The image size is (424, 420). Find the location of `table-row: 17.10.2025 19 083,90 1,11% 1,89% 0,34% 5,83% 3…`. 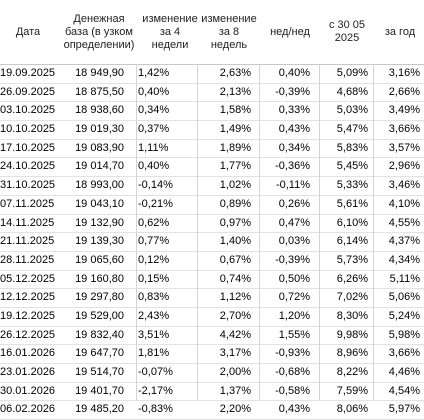

table-row: 17.10.2025 19 083,90 1,11% 1,89% 0,34% 5,83% 3… is located at coordinates (212, 149).